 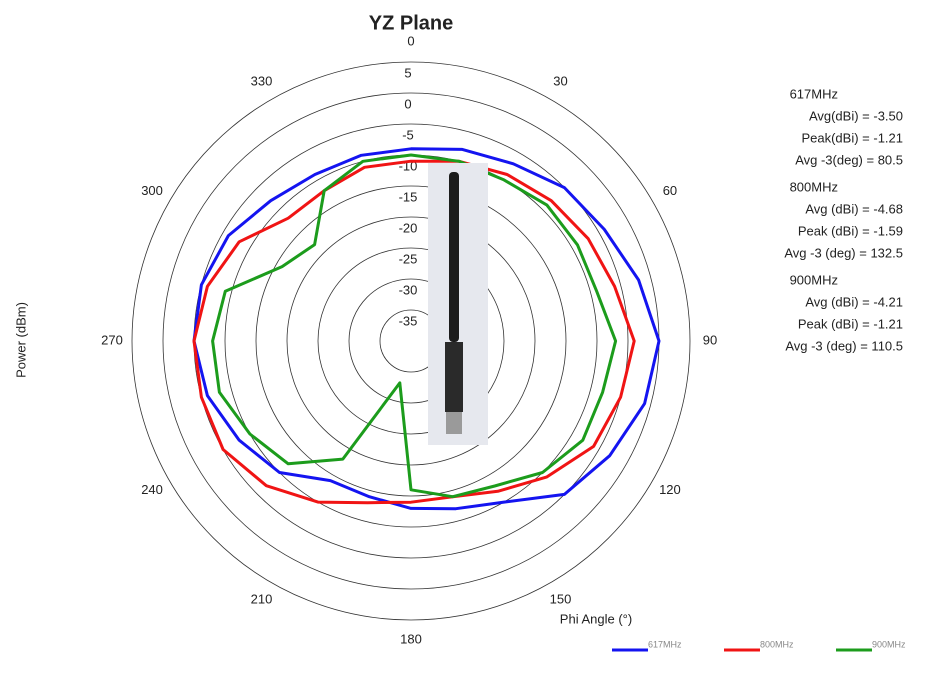 What do you see at coordinates (458, 304) in the screenshot?
I see `antenna-photo` at bounding box center [458, 304].